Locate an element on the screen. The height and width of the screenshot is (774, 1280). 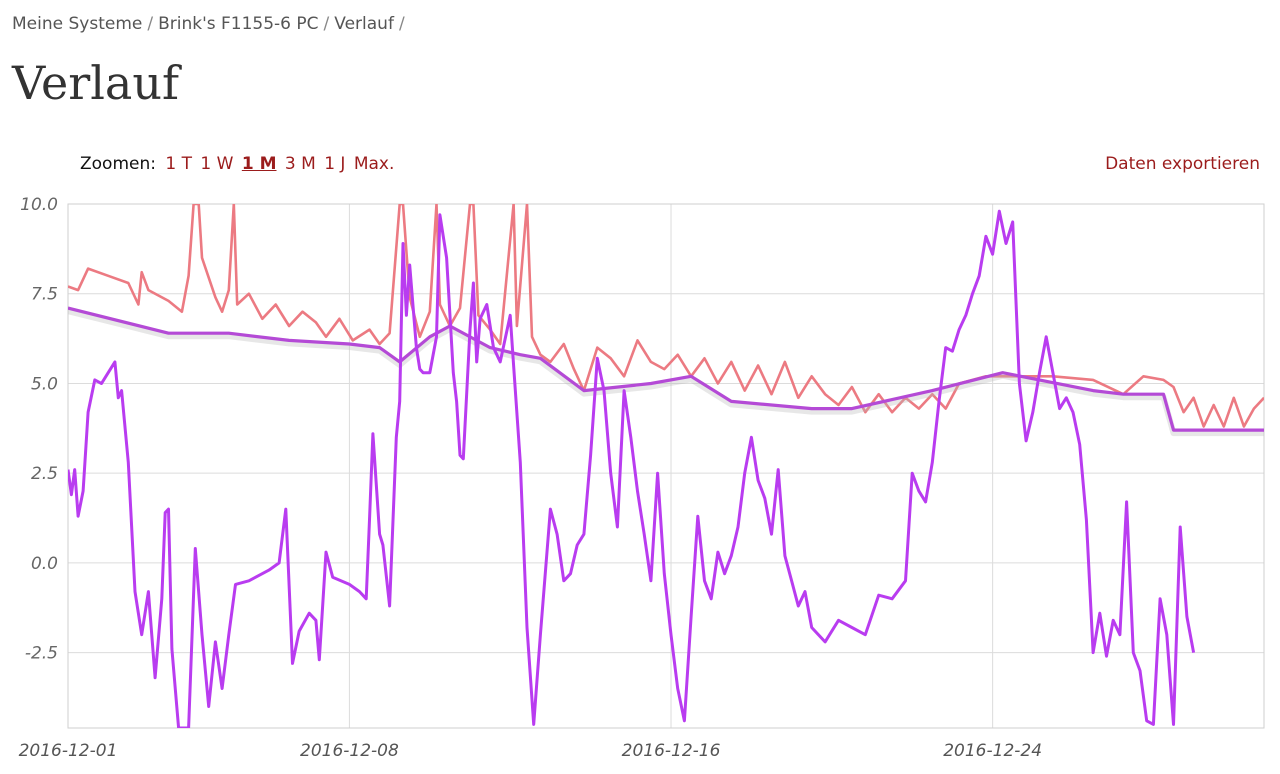
y-tick-label: 10.0 is located at coordinates (39, 205).